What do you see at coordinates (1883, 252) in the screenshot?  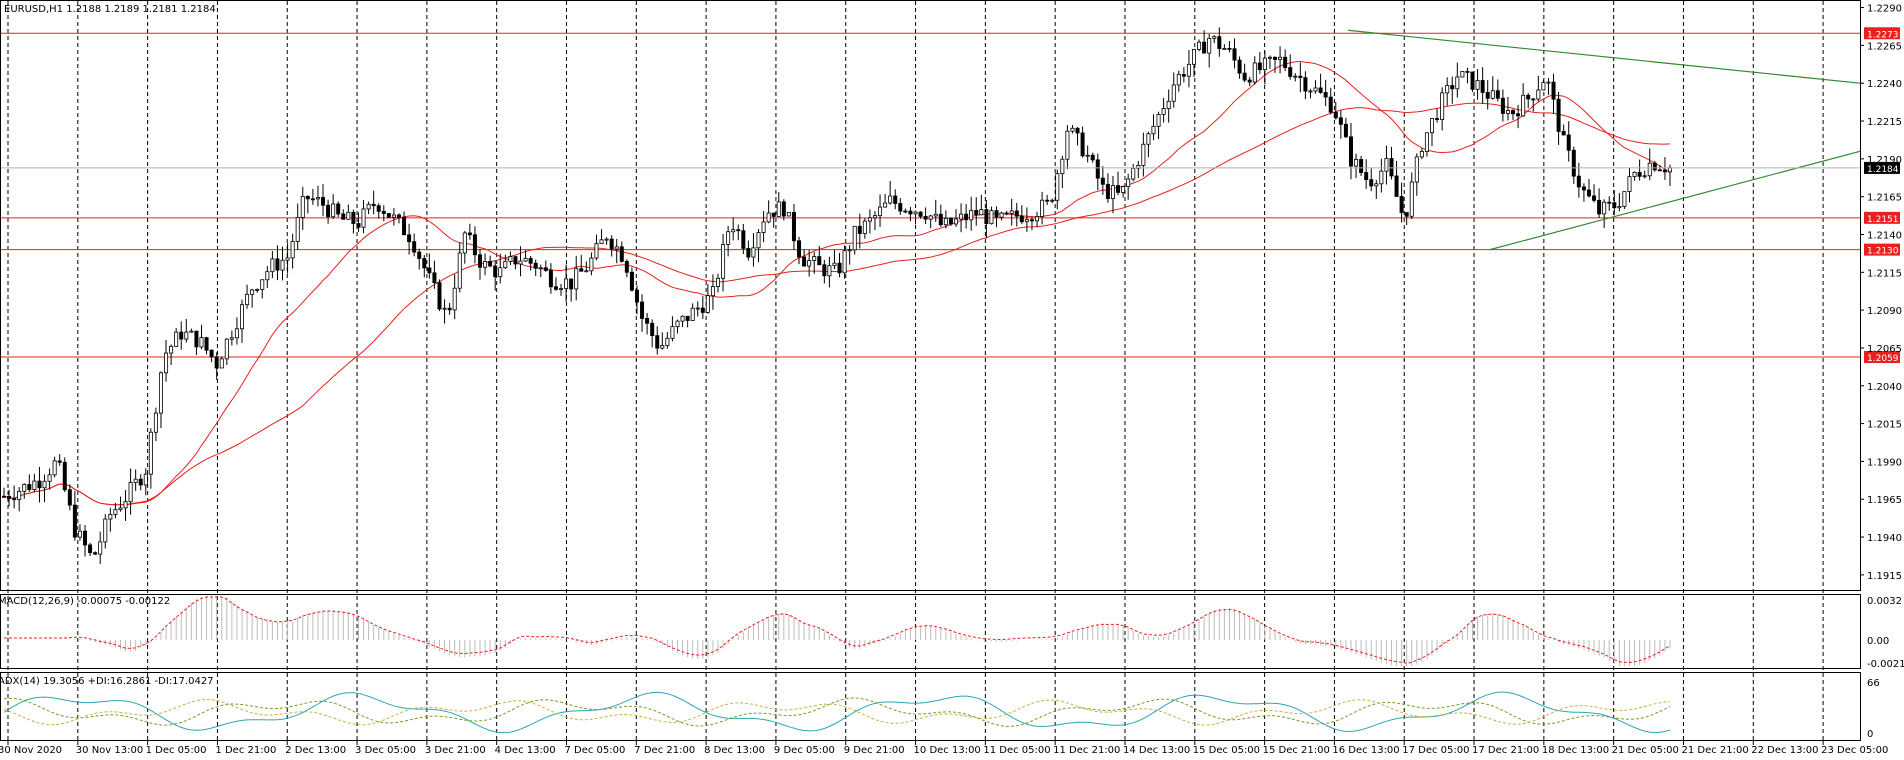 I see `level-label: 1.2130` at bounding box center [1883, 252].